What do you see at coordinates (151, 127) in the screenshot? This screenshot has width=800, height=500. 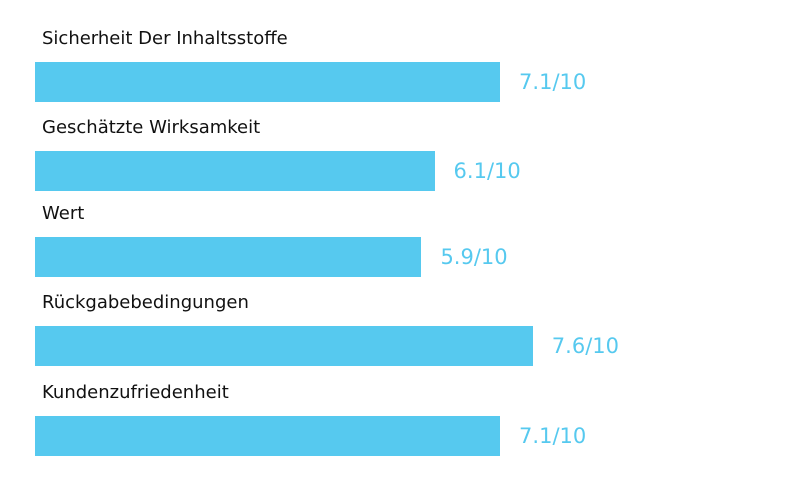 I see `category-label: Geschätzte Wirksamkeit` at bounding box center [151, 127].